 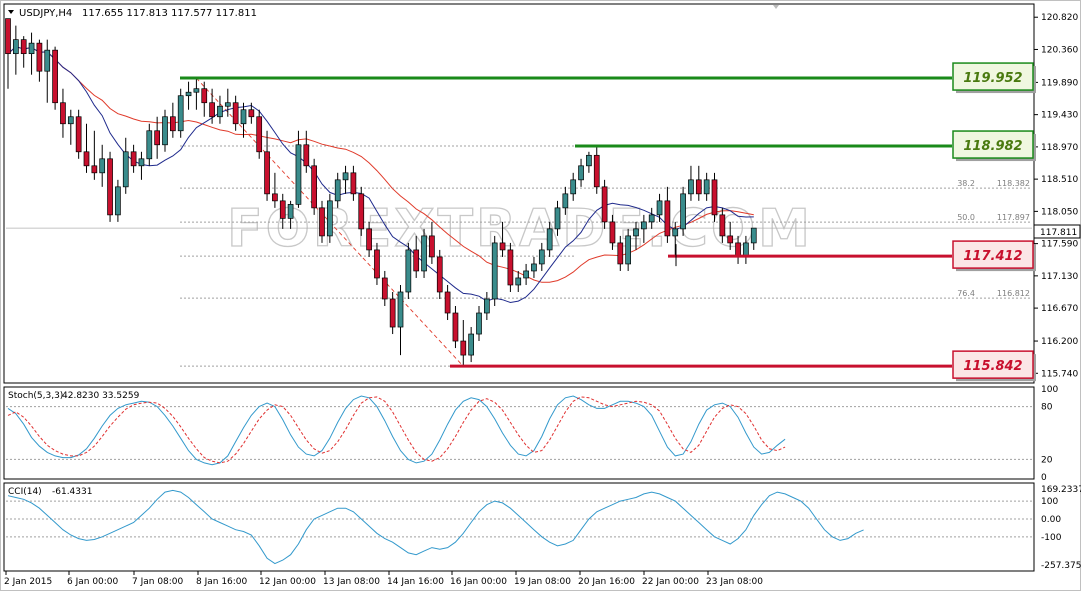 What do you see at coordinates (606, 582) in the screenshot?
I see `time-tick-label: 20 Jan 16:00` at bounding box center [606, 582].